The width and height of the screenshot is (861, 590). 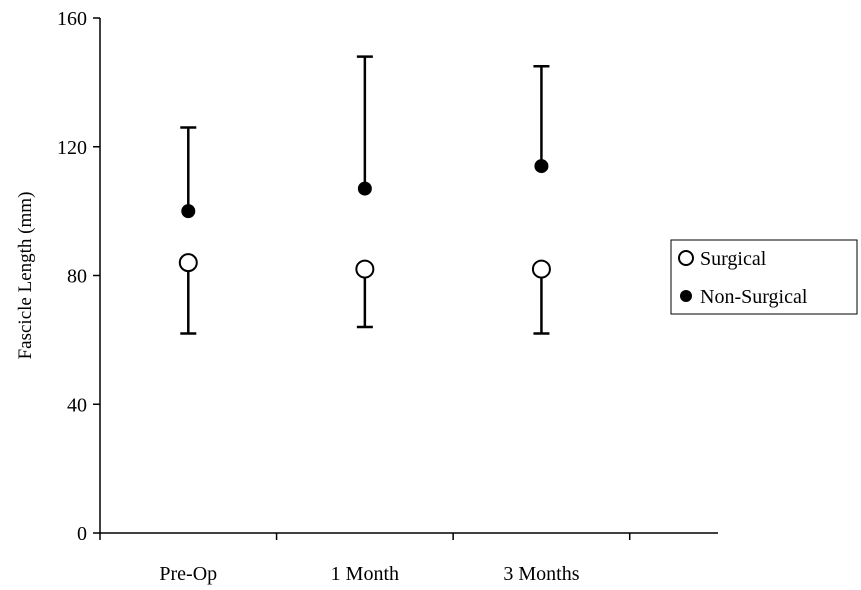 I want to click on data-points, so click(x=364, y=219).